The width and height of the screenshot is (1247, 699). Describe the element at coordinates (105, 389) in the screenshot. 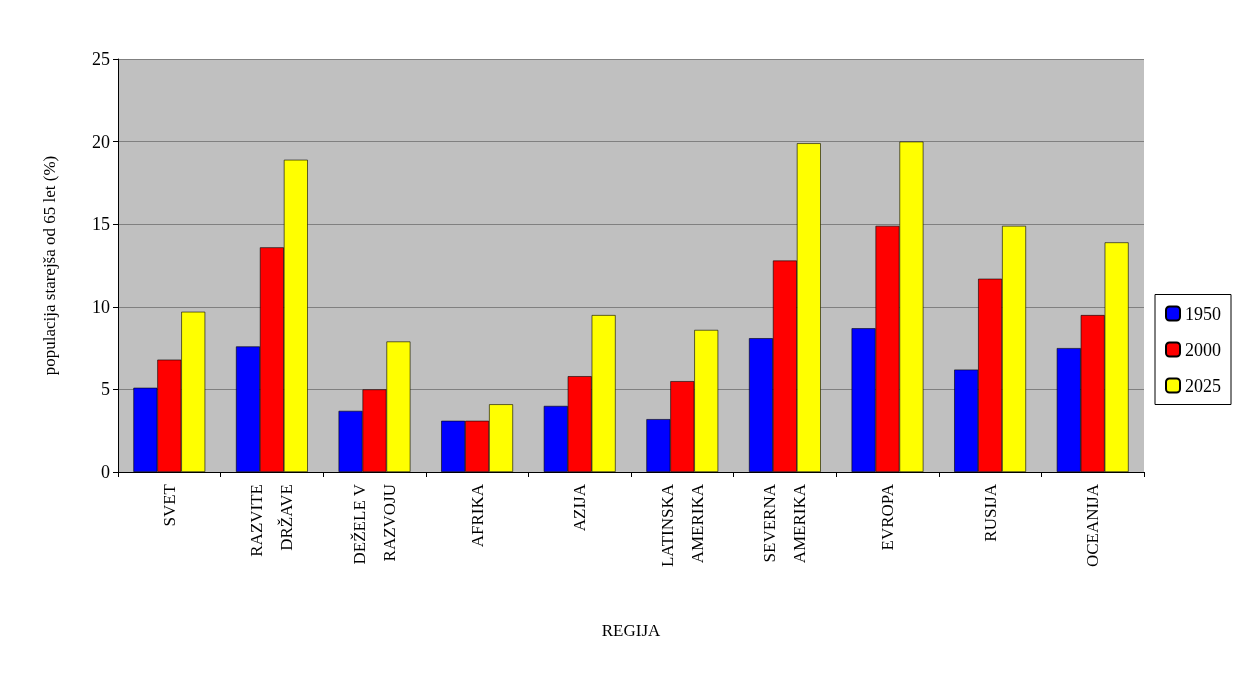

I see `y-tick-label: 5` at that location.